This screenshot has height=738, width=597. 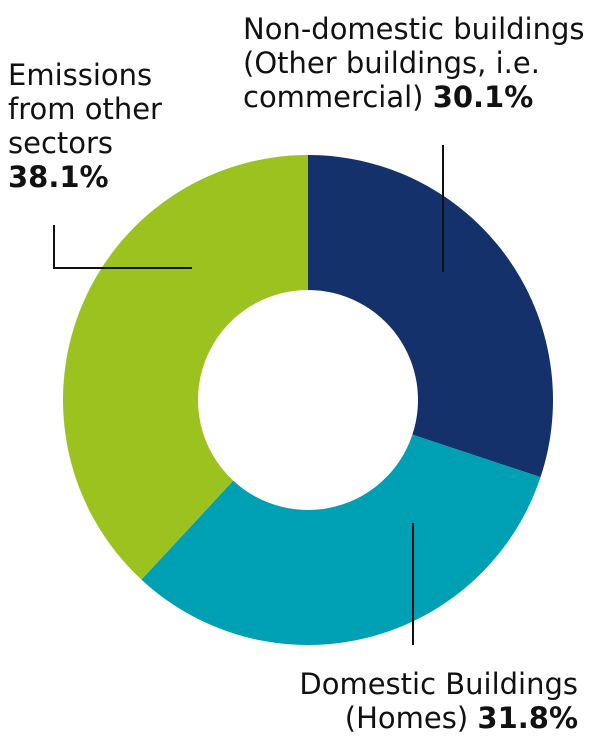 What do you see at coordinates (438, 684) in the screenshot?
I see `label-line: Domestic Buildings` at bounding box center [438, 684].